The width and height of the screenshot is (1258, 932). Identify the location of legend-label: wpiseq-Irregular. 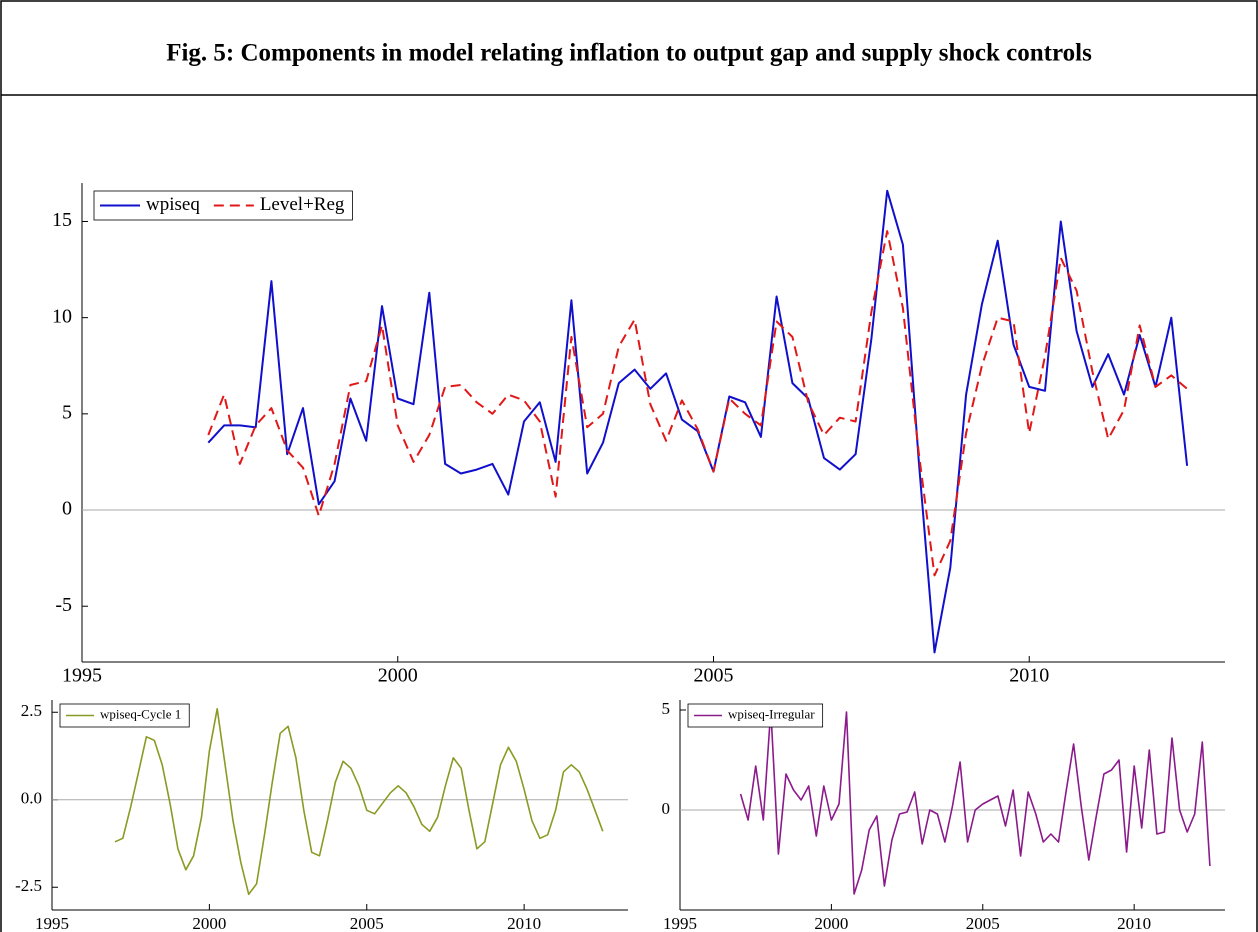
(771, 713).